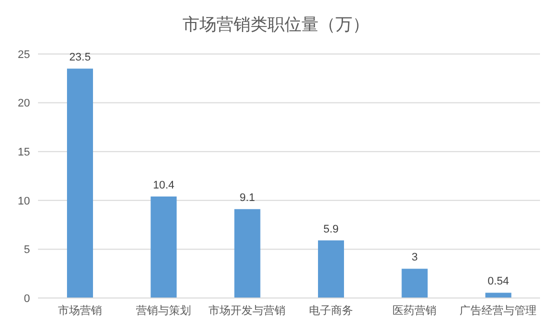 This screenshot has width=552, height=334. What do you see at coordinates (80, 310) in the screenshot?
I see `x-tick-label: 市场营销` at bounding box center [80, 310].